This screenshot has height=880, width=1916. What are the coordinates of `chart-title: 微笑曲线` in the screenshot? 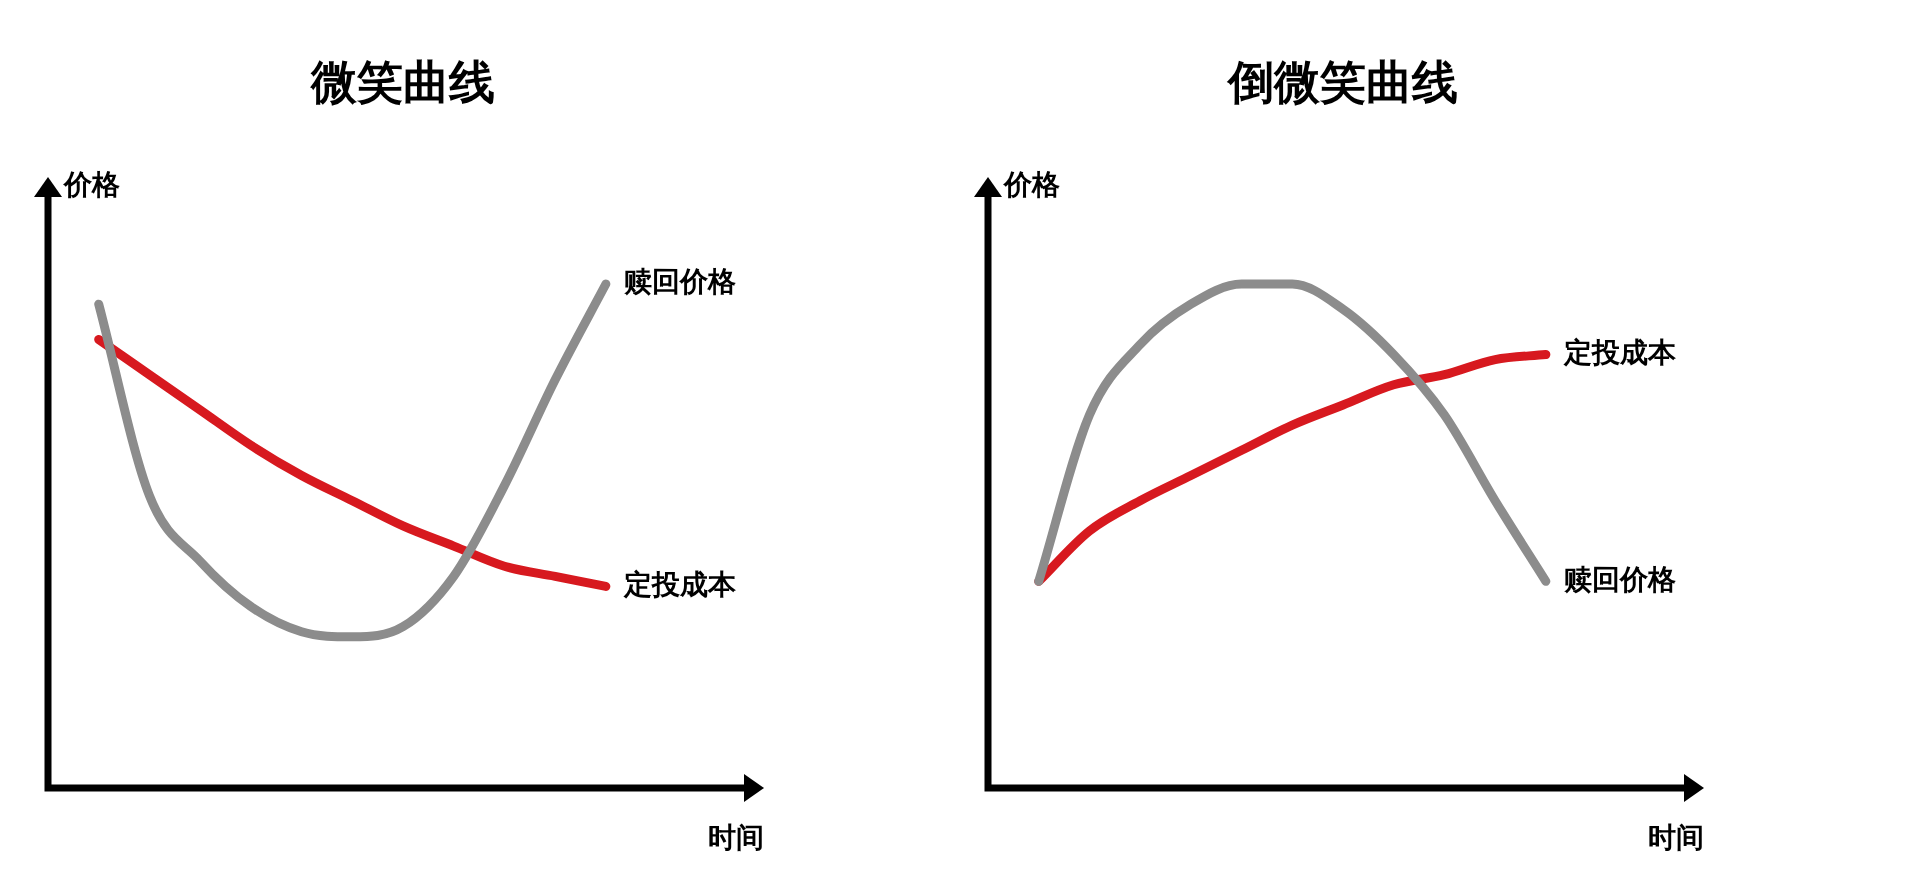 It's located at (402, 81).